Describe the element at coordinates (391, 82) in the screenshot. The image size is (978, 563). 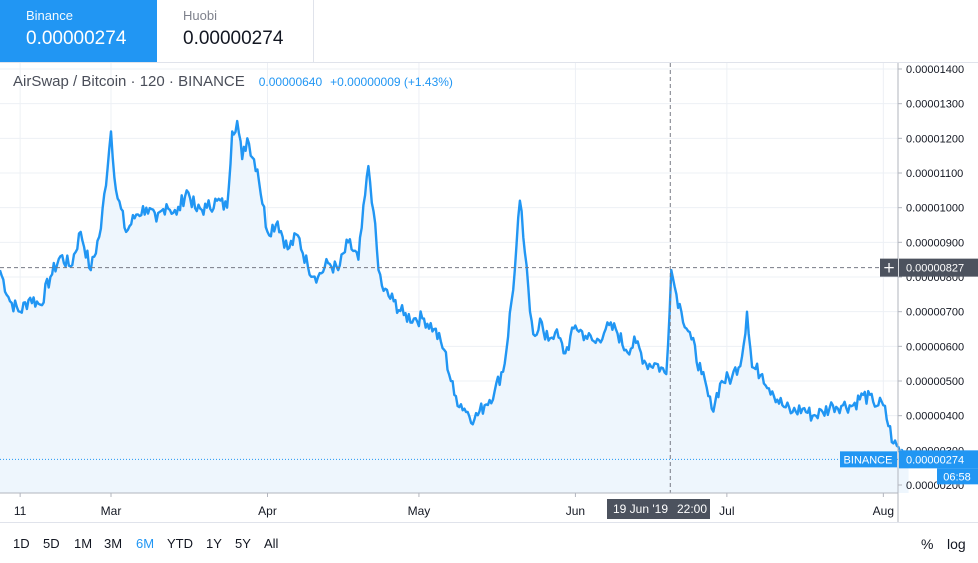
I see `legend-change: +0.00000009 (+1.43%)` at that location.